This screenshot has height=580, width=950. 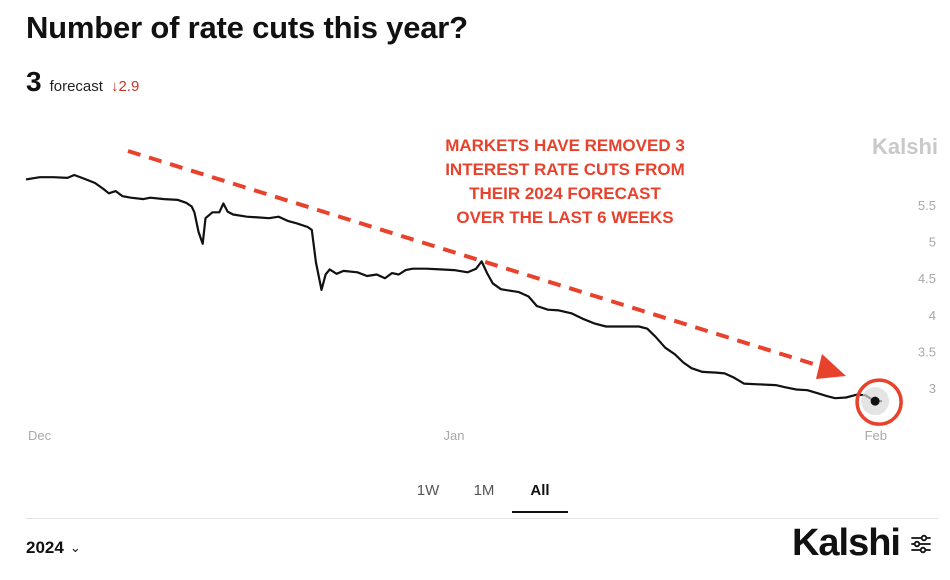 I want to click on x-tick-label: Dec, so click(x=40, y=435).